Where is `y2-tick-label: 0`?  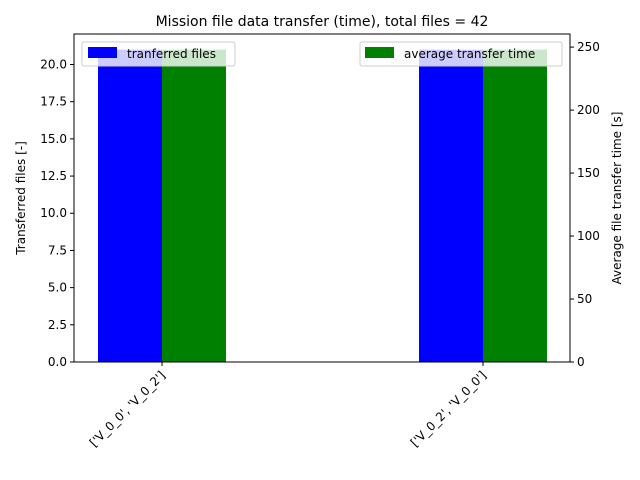 y2-tick-label: 0 is located at coordinates (581, 362).